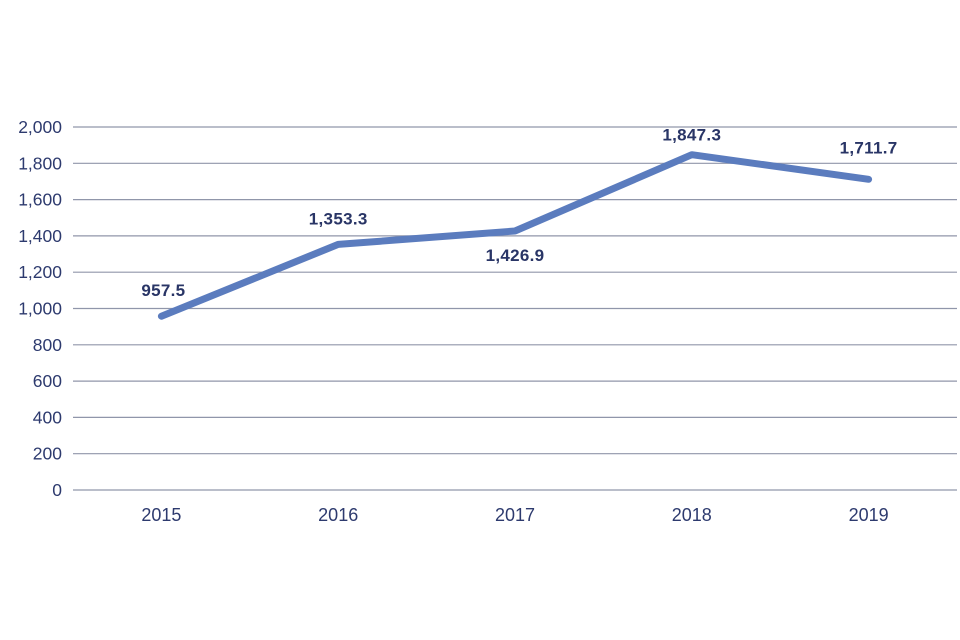 This screenshot has height=640, width=960. Describe the element at coordinates (515, 515) in the screenshot. I see `x-axis-tick-label: 2017` at that location.